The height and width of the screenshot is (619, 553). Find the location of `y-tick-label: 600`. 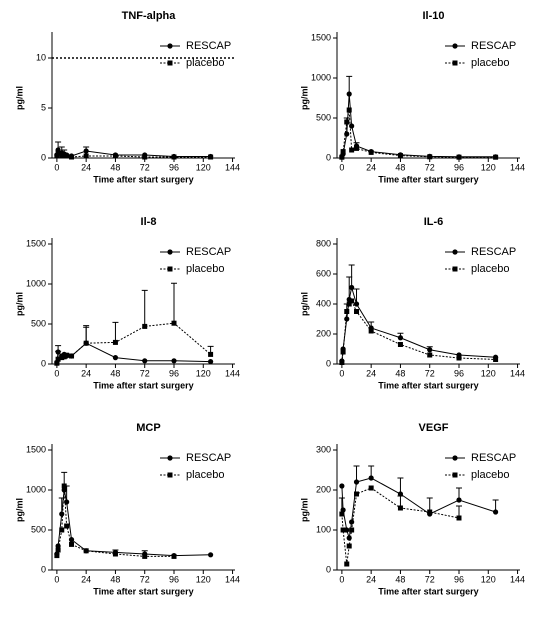

y-tick-label: 600 is located at coordinates (323, 273).